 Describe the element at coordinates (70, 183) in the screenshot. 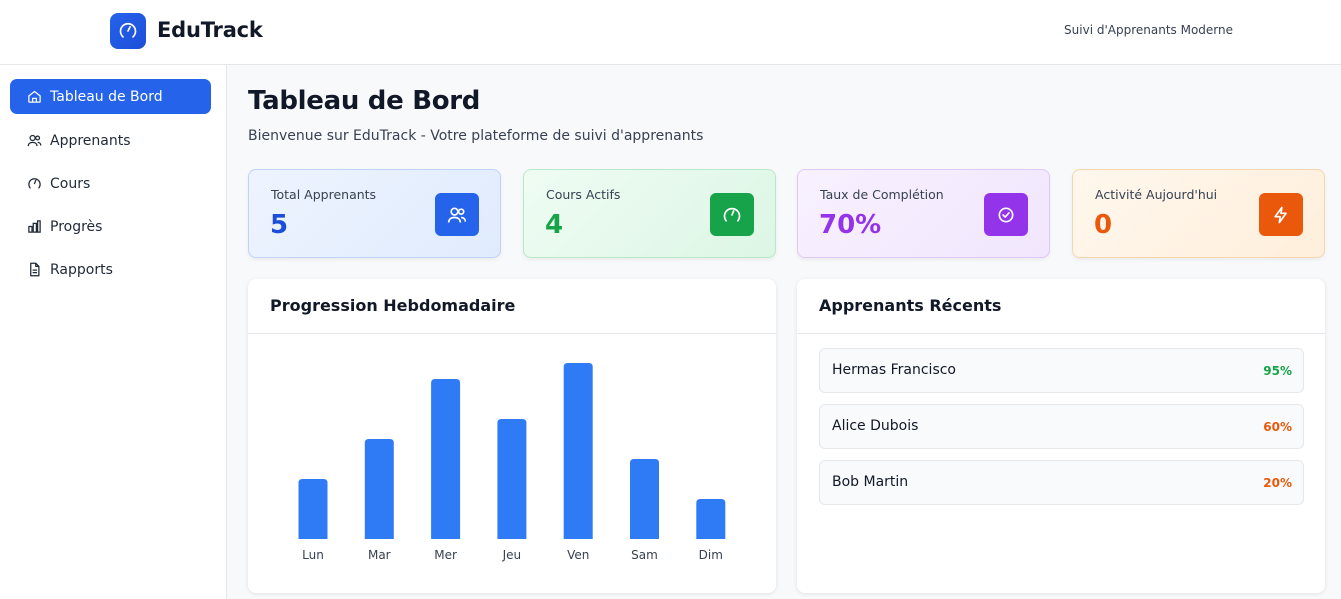

I see `sidebar-item-label: Cours` at that location.